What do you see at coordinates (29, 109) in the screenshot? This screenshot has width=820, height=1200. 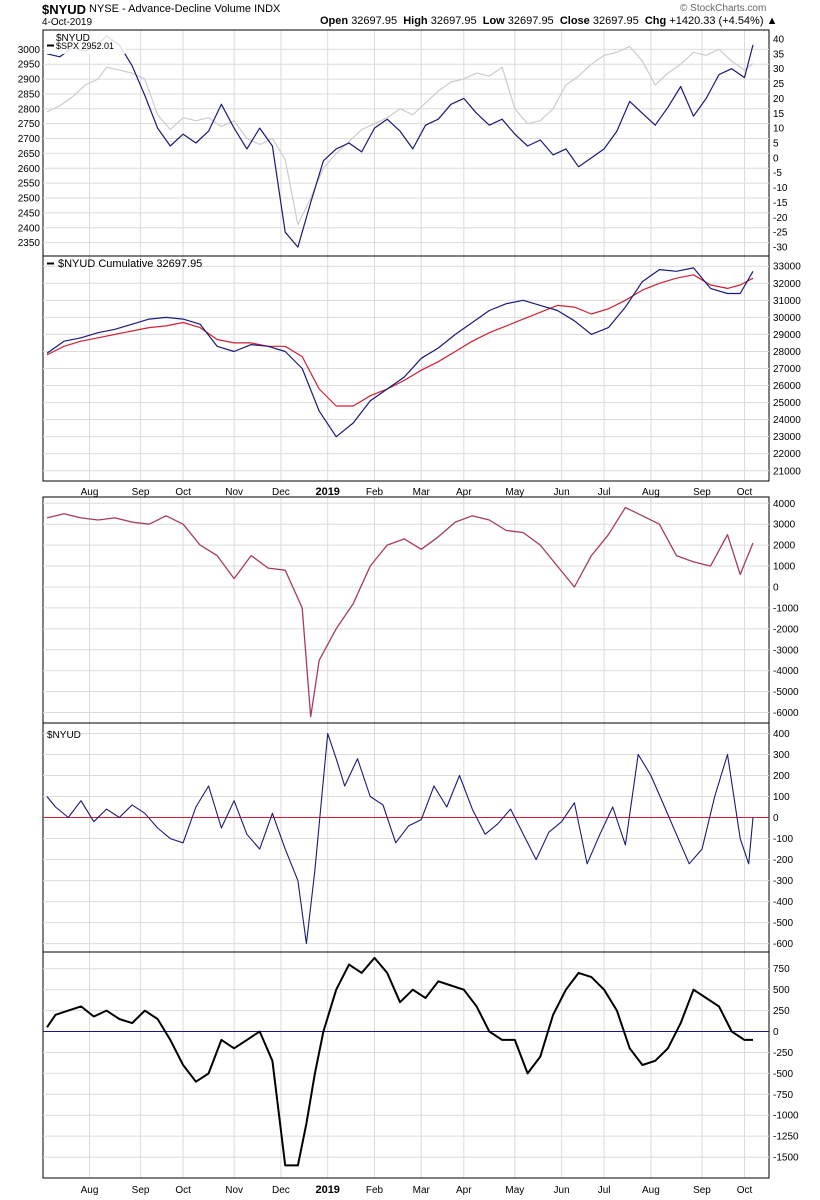 I see `y-tick-label: 2800` at bounding box center [29, 109].